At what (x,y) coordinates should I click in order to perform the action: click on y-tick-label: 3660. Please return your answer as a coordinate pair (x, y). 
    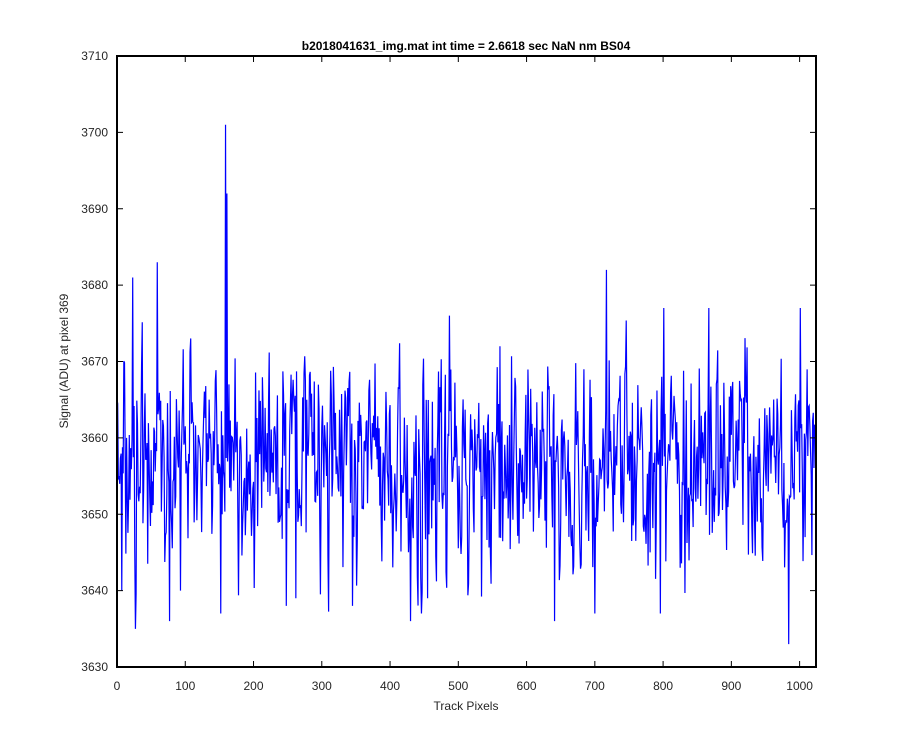
    Looking at the image, I should click on (94, 438).